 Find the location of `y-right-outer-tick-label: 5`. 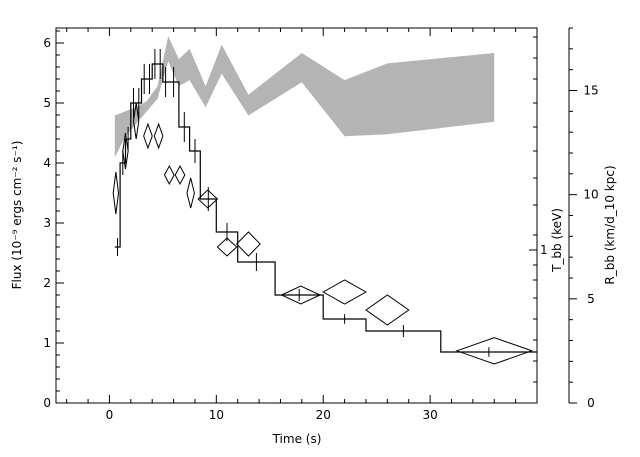

y-right-outer-tick-label: 5 is located at coordinates (591, 299).